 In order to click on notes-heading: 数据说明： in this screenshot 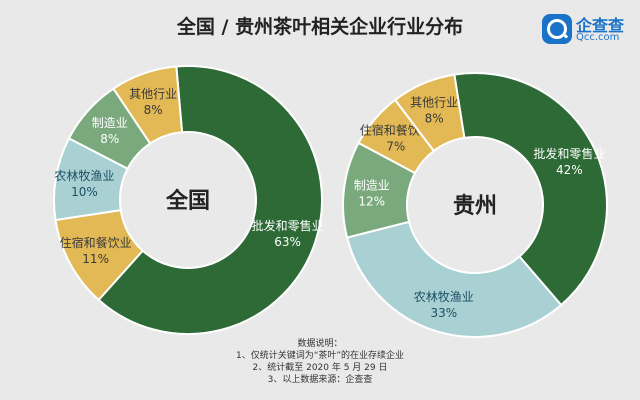, I will do `click(320, 344)`.